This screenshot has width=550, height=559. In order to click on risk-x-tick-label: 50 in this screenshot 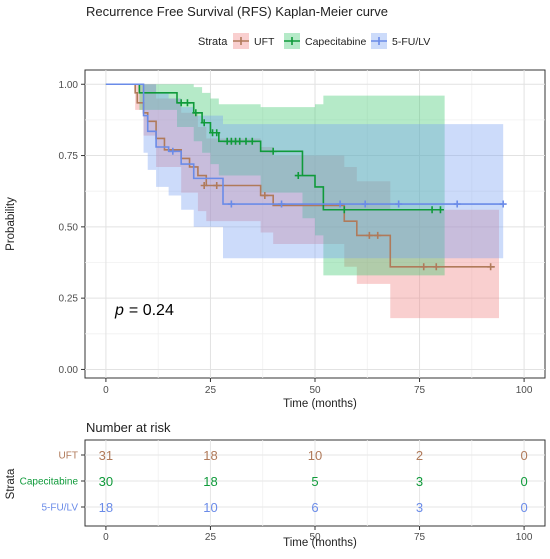, I will do `click(315, 537)`.